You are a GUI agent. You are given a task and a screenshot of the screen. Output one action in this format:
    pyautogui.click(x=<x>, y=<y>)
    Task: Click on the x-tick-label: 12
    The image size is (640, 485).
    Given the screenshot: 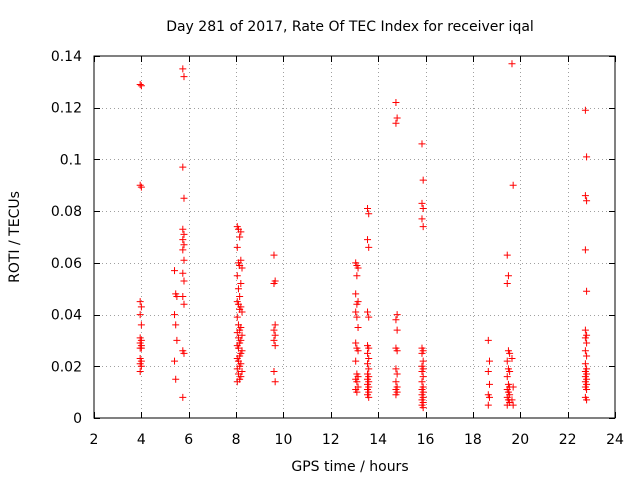 What is the action you would take?
    pyautogui.click(x=331, y=440)
    